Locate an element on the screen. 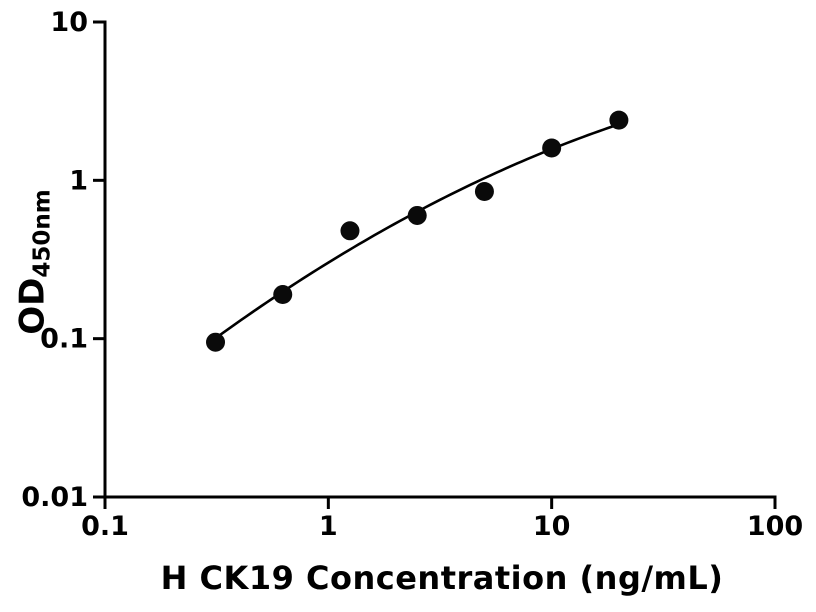 This screenshot has width=816, height=612. x-axis-title: H CK19 Concentration (ng/mL) is located at coordinates (442, 578).